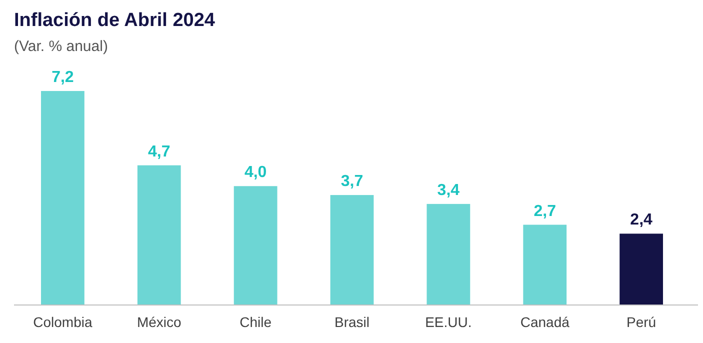  Describe the element at coordinates (115, 20) in the screenshot. I see `chart-title: Inflación de Abril 2024` at that location.